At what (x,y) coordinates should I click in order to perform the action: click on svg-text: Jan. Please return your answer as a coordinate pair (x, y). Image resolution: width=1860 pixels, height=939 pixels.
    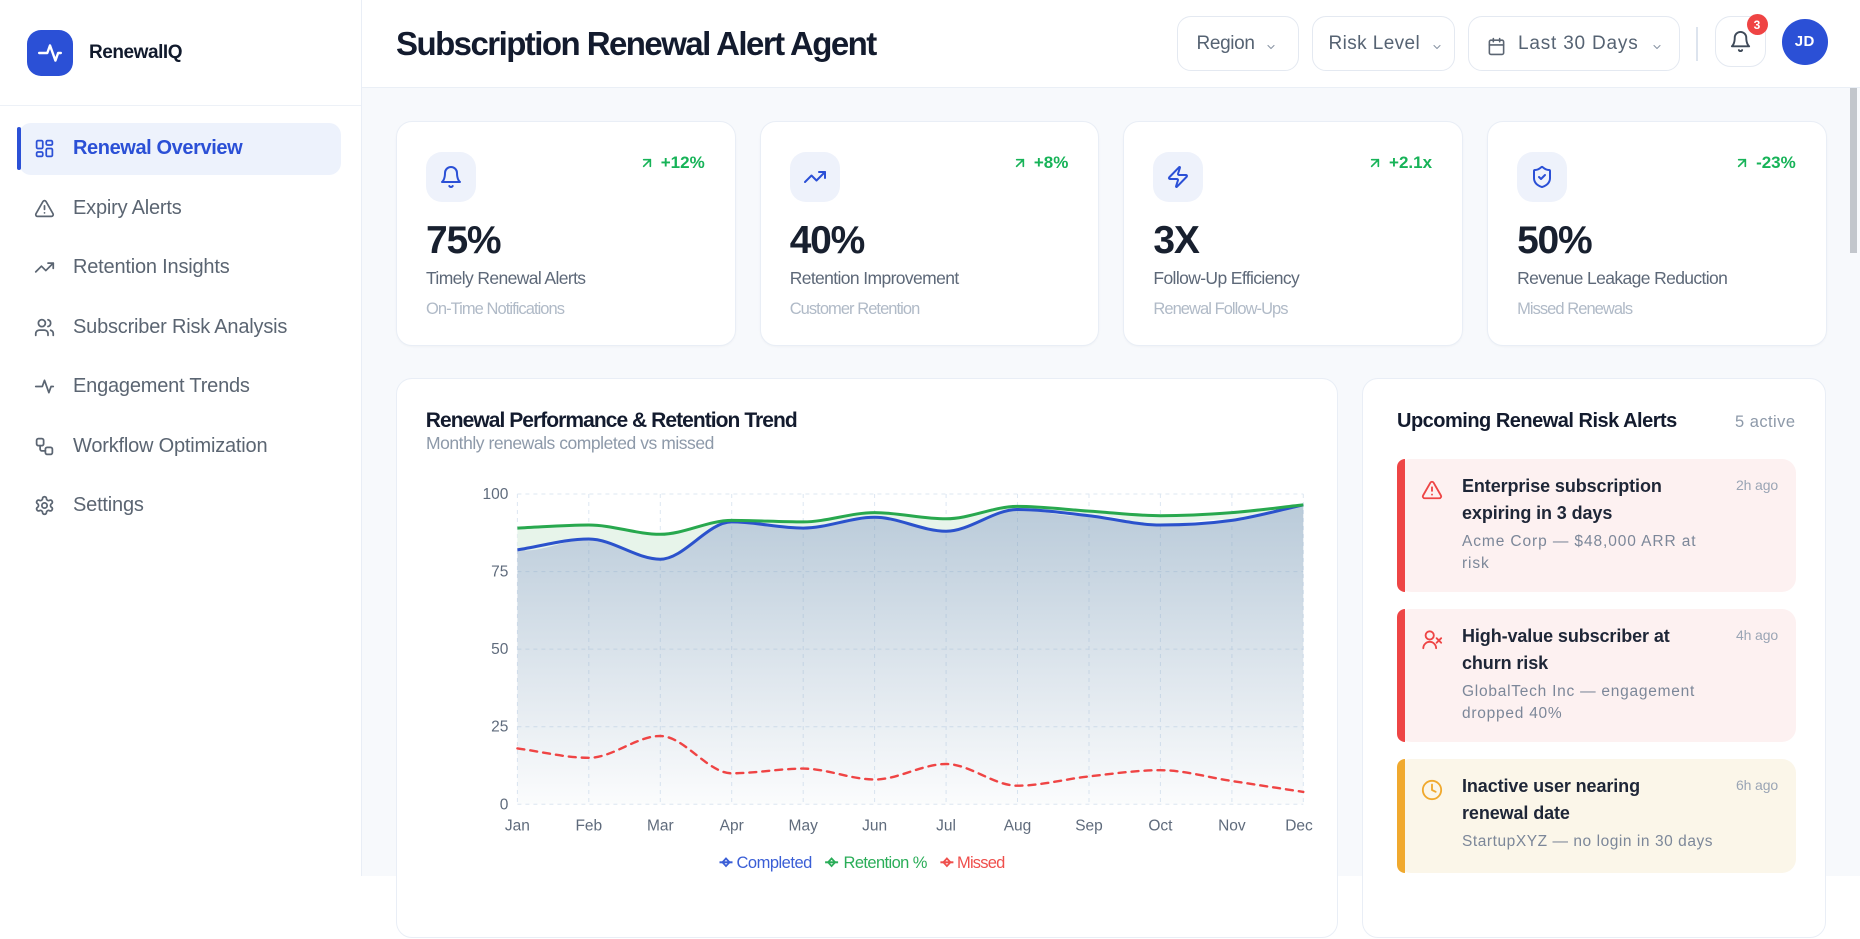
    Looking at the image, I should click on (517, 825).